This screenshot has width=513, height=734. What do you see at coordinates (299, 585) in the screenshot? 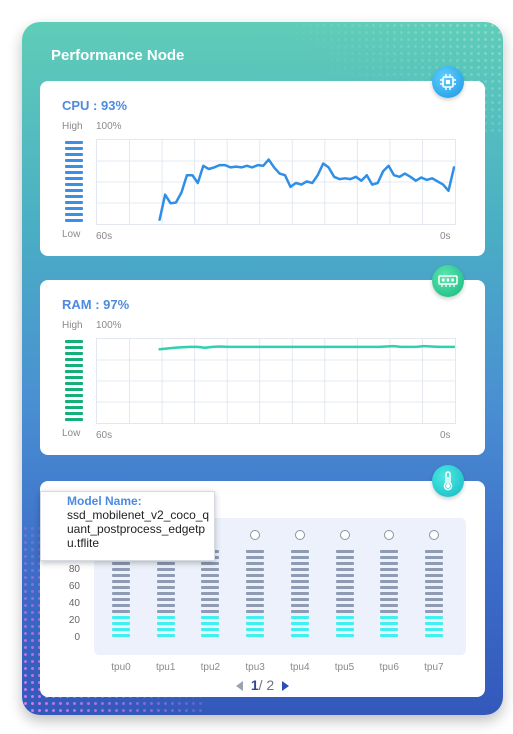
I see `tpu-column-tpu4` at bounding box center [299, 585].